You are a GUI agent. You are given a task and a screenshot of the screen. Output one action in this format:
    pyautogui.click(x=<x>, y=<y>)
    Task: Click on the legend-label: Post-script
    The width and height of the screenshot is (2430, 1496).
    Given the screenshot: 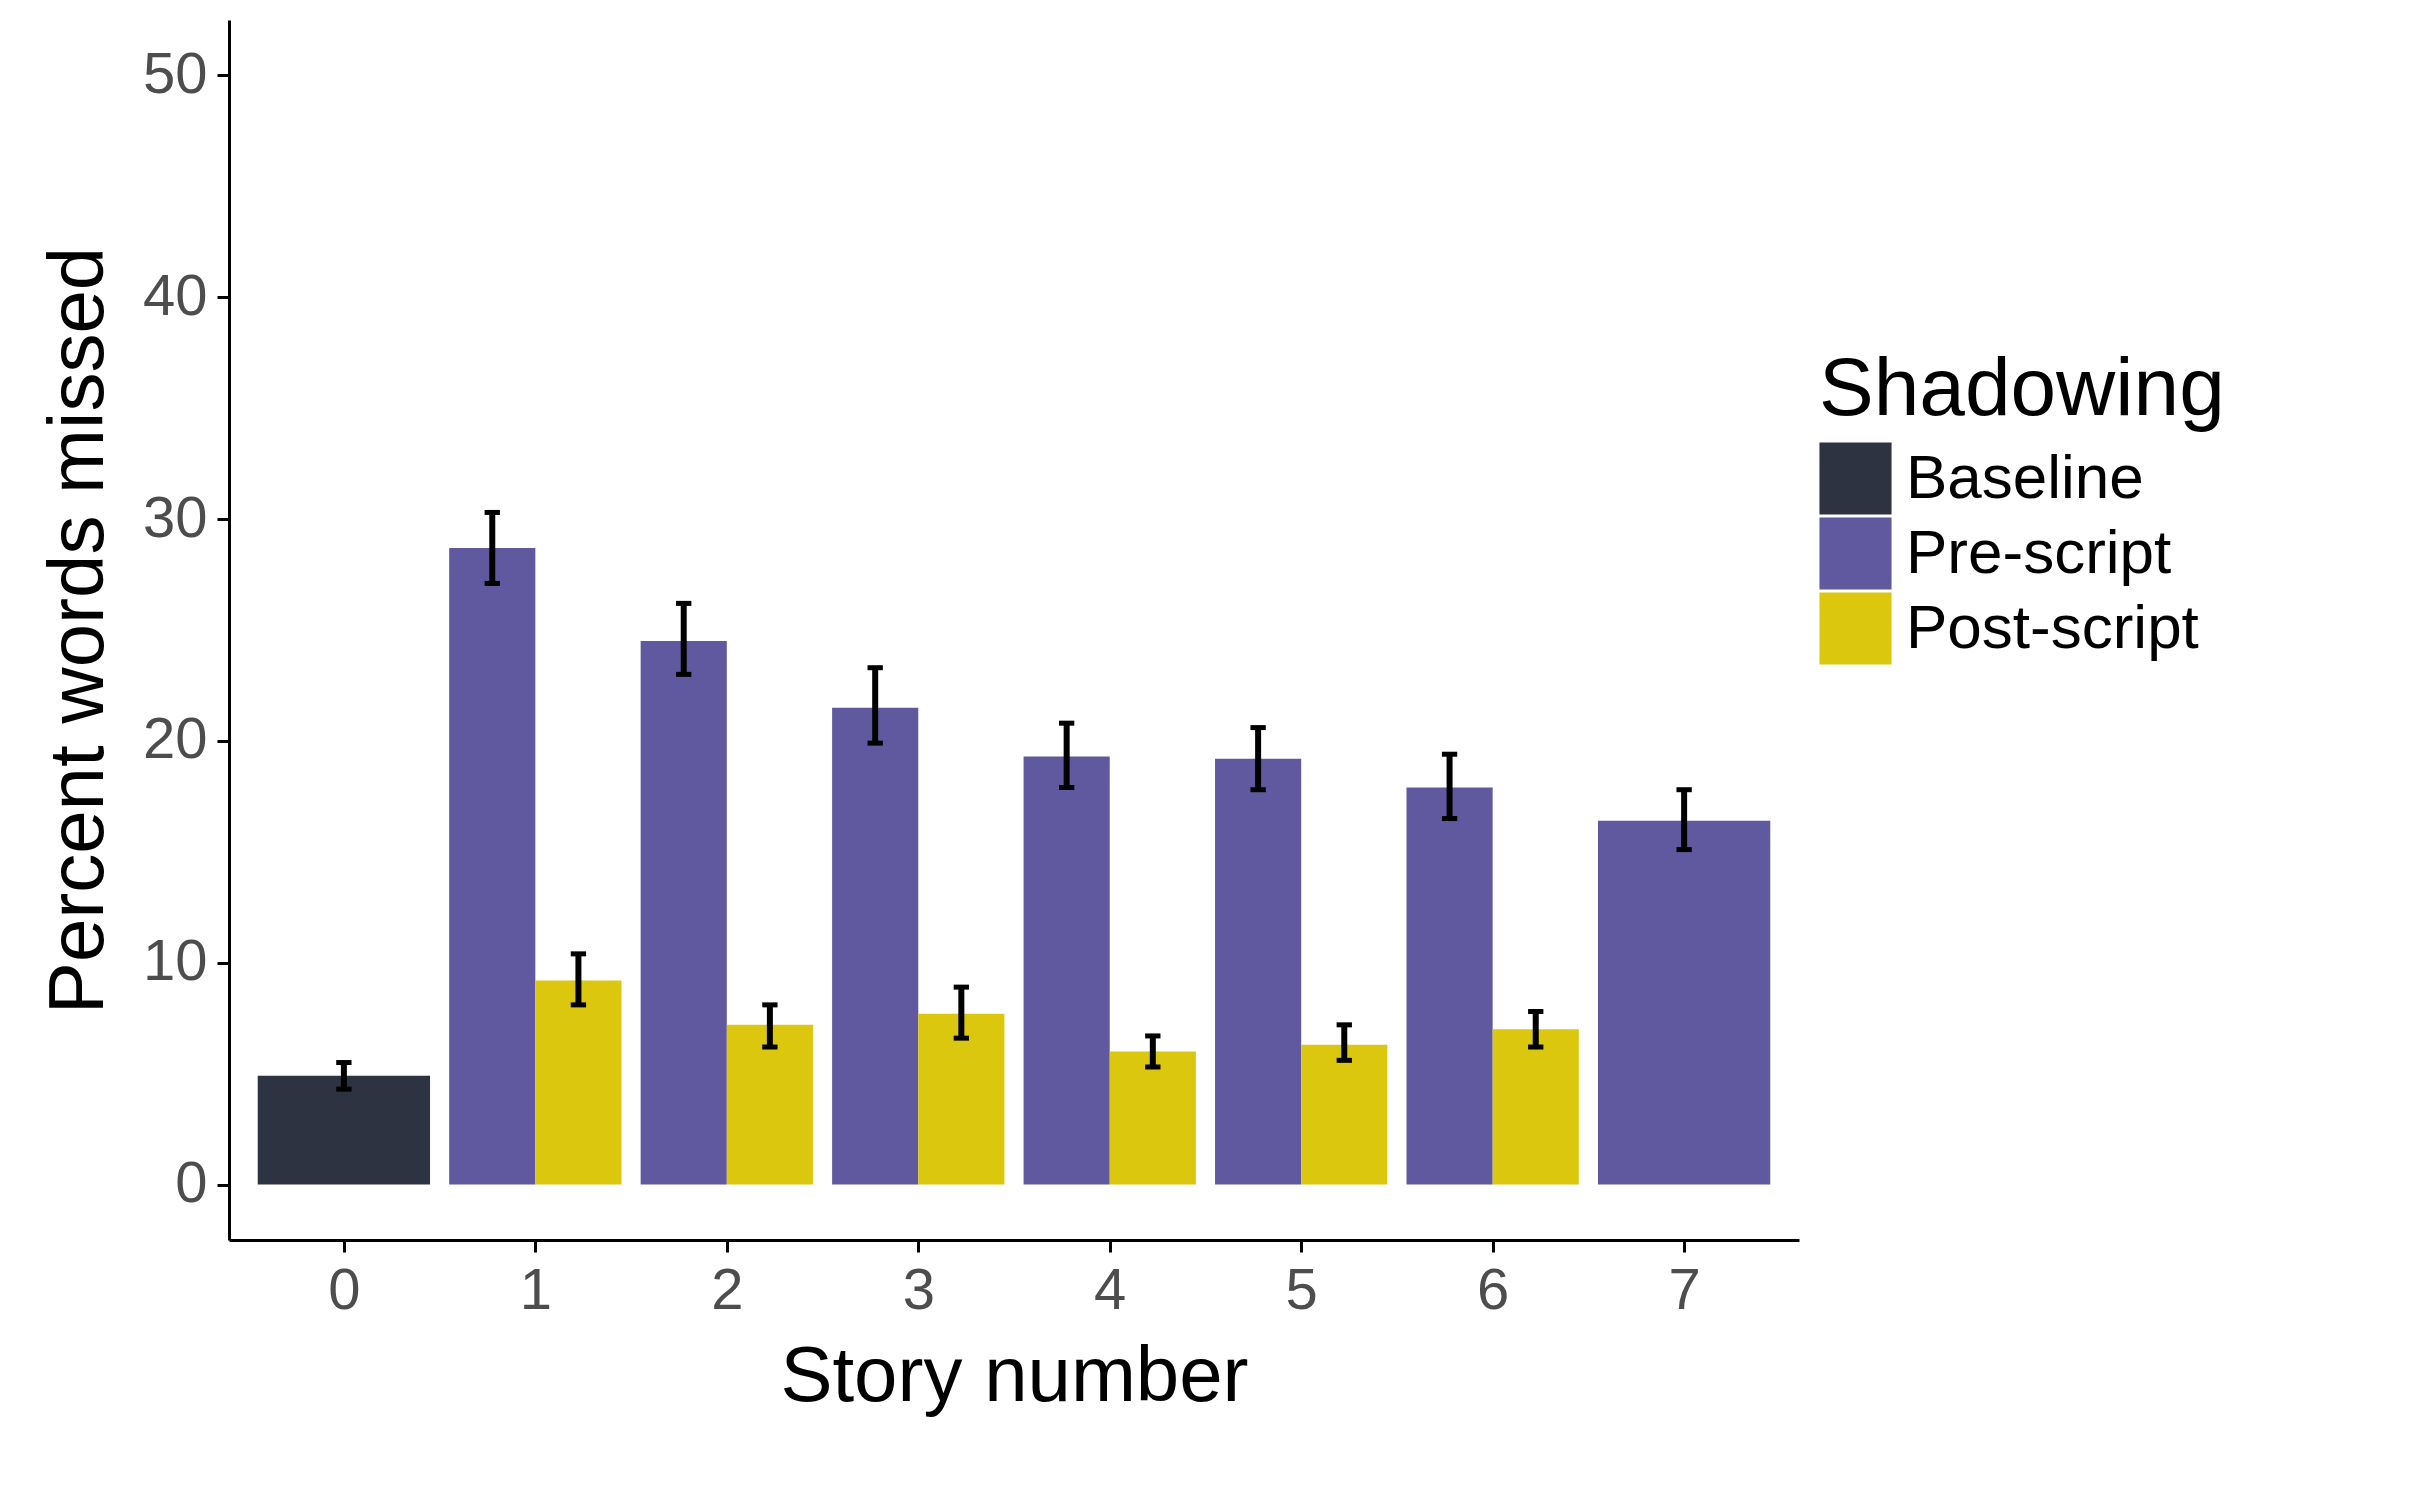 What is the action you would take?
    pyautogui.click(x=2052, y=626)
    